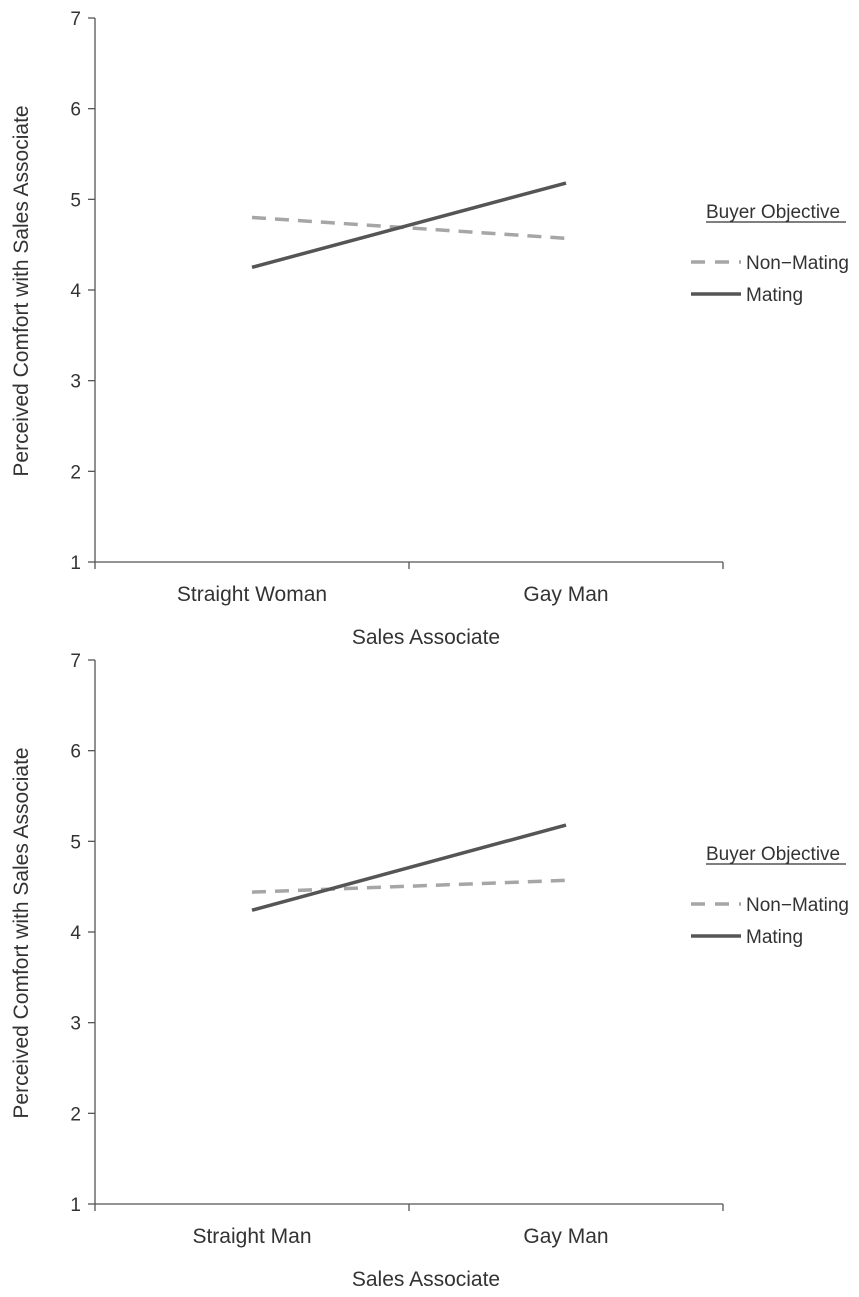  What do you see at coordinates (252, 594) in the screenshot?
I see `x-tick-label: Straight Woman` at bounding box center [252, 594].